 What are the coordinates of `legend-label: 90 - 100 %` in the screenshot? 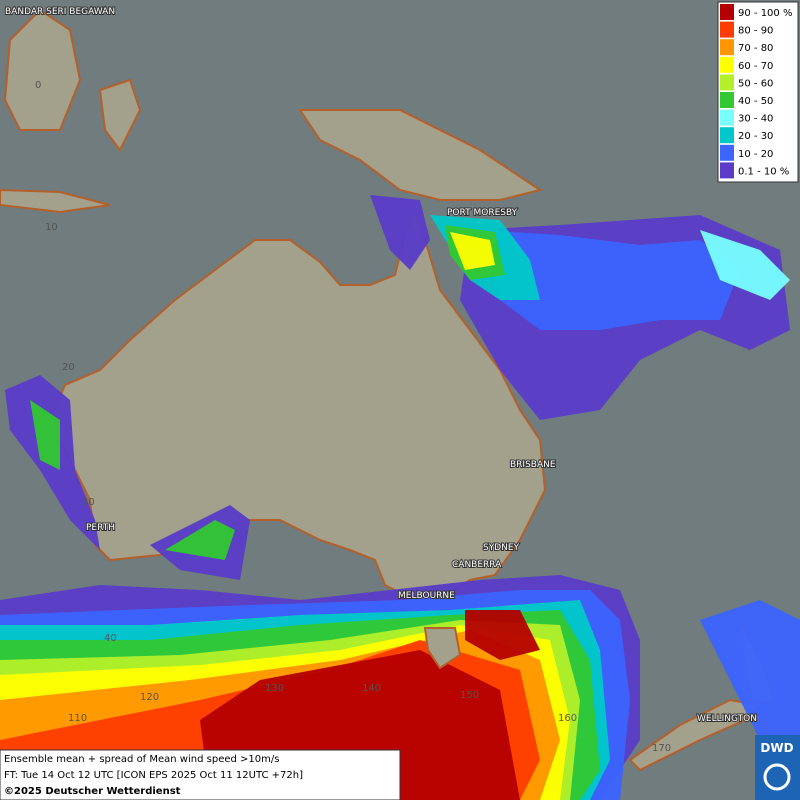 It's located at (765, 13).